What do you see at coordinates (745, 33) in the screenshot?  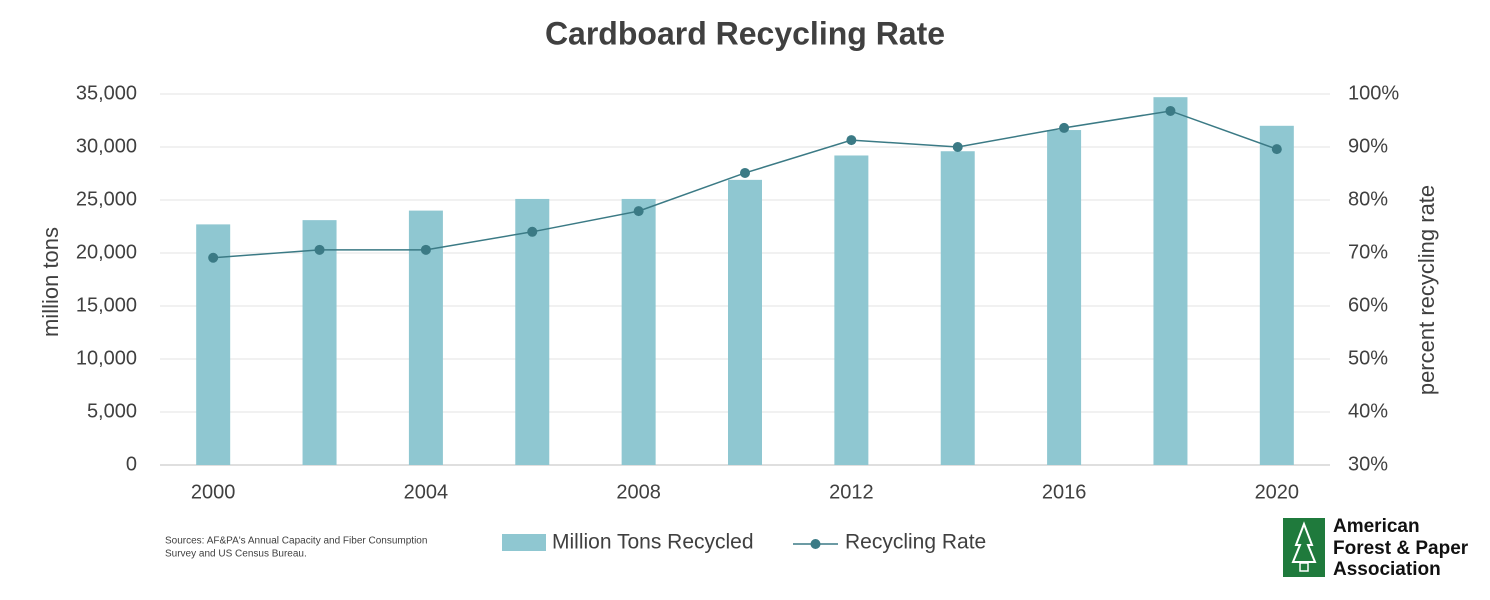 I see `chart-title: Cardboard Recycling Rate` at bounding box center [745, 33].